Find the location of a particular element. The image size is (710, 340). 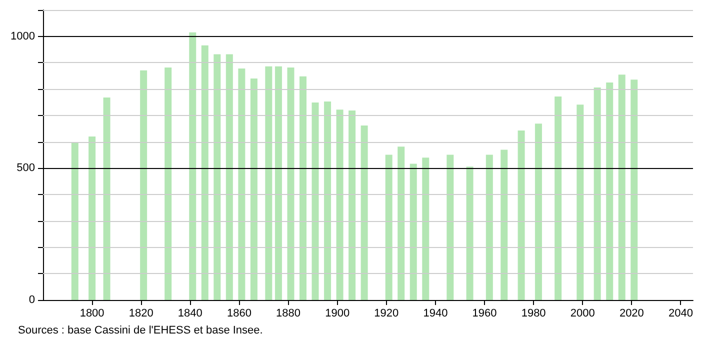

y-tick-label: 500 is located at coordinates (25, 168).